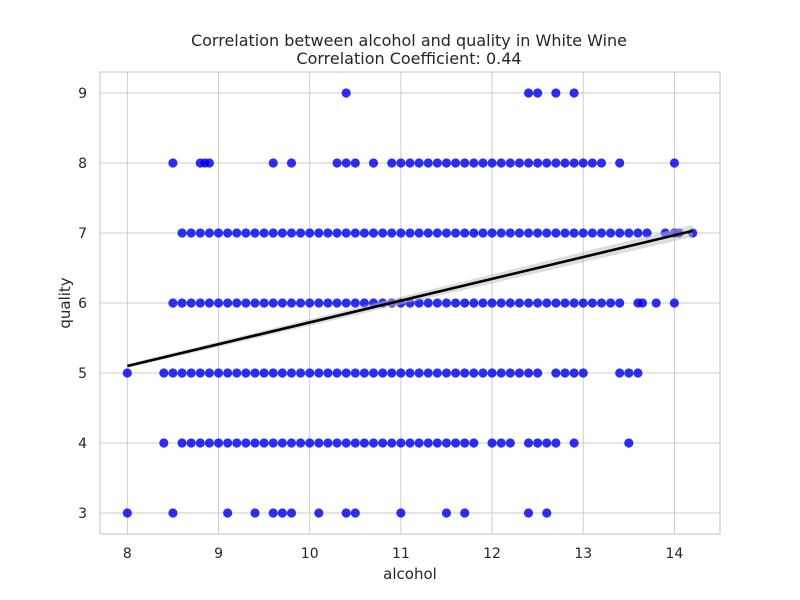  Describe the element at coordinates (82, 164) in the screenshot. I see `y-tick-label: 8` at that location.